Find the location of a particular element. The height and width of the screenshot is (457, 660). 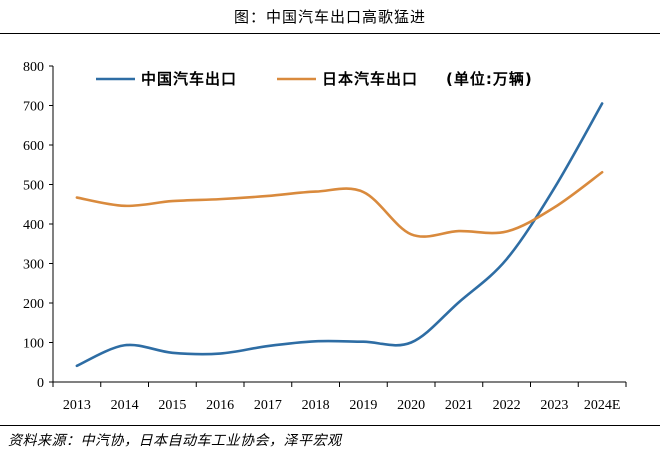

chart-title: 图：中国汽车出口高歌猛进 is located at coordinates (329, 17).